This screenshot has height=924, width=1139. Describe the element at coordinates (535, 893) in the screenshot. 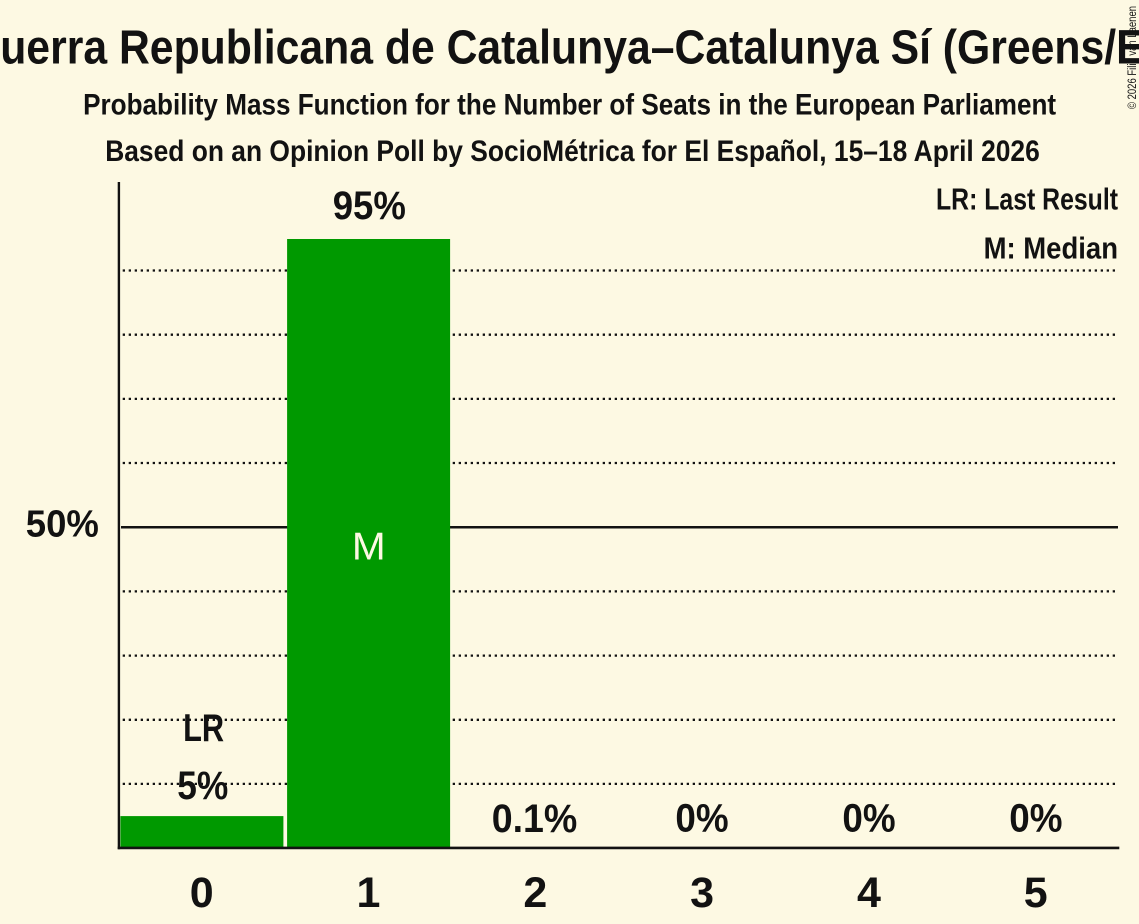

I see `svg-text: 2` at that location.